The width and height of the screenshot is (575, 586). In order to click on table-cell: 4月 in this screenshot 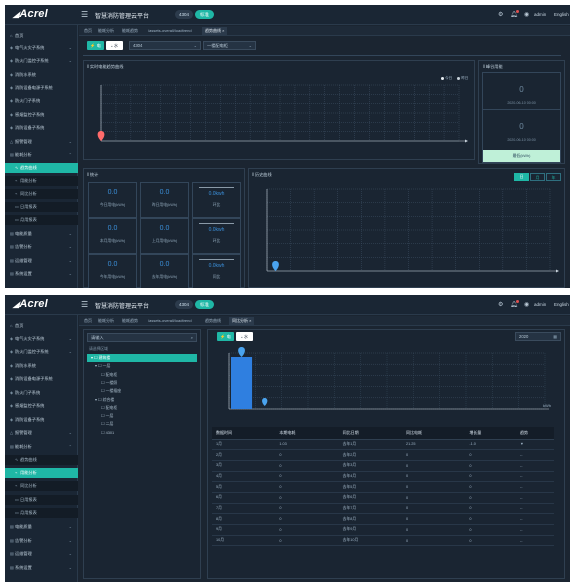, I will do `click(244, 477)`.